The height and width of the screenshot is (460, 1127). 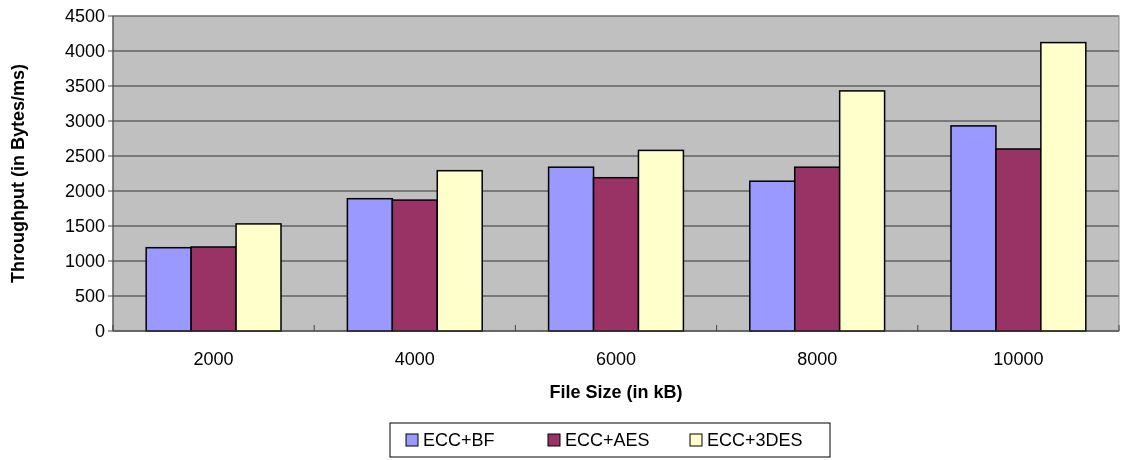 I want to click on y-axis-title: Throughput (in Bytes/ms), so click(x=18, y=173).